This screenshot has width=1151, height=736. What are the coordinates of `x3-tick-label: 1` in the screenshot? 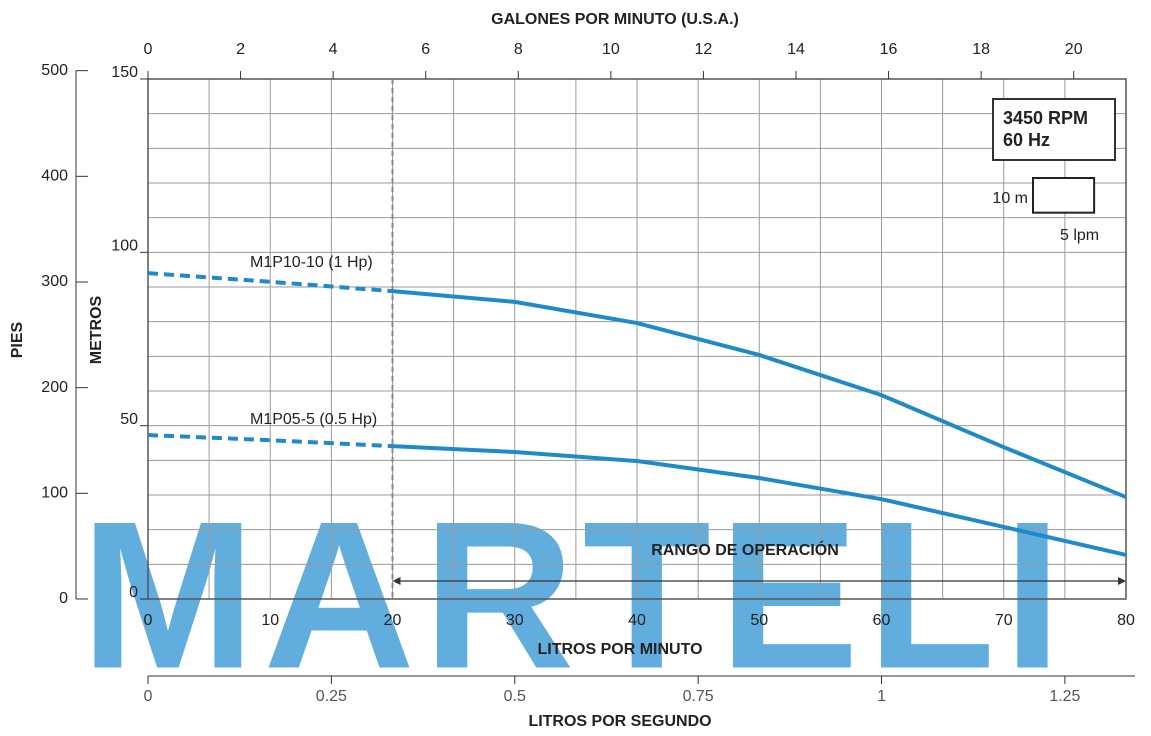 It's located at (881, 696).